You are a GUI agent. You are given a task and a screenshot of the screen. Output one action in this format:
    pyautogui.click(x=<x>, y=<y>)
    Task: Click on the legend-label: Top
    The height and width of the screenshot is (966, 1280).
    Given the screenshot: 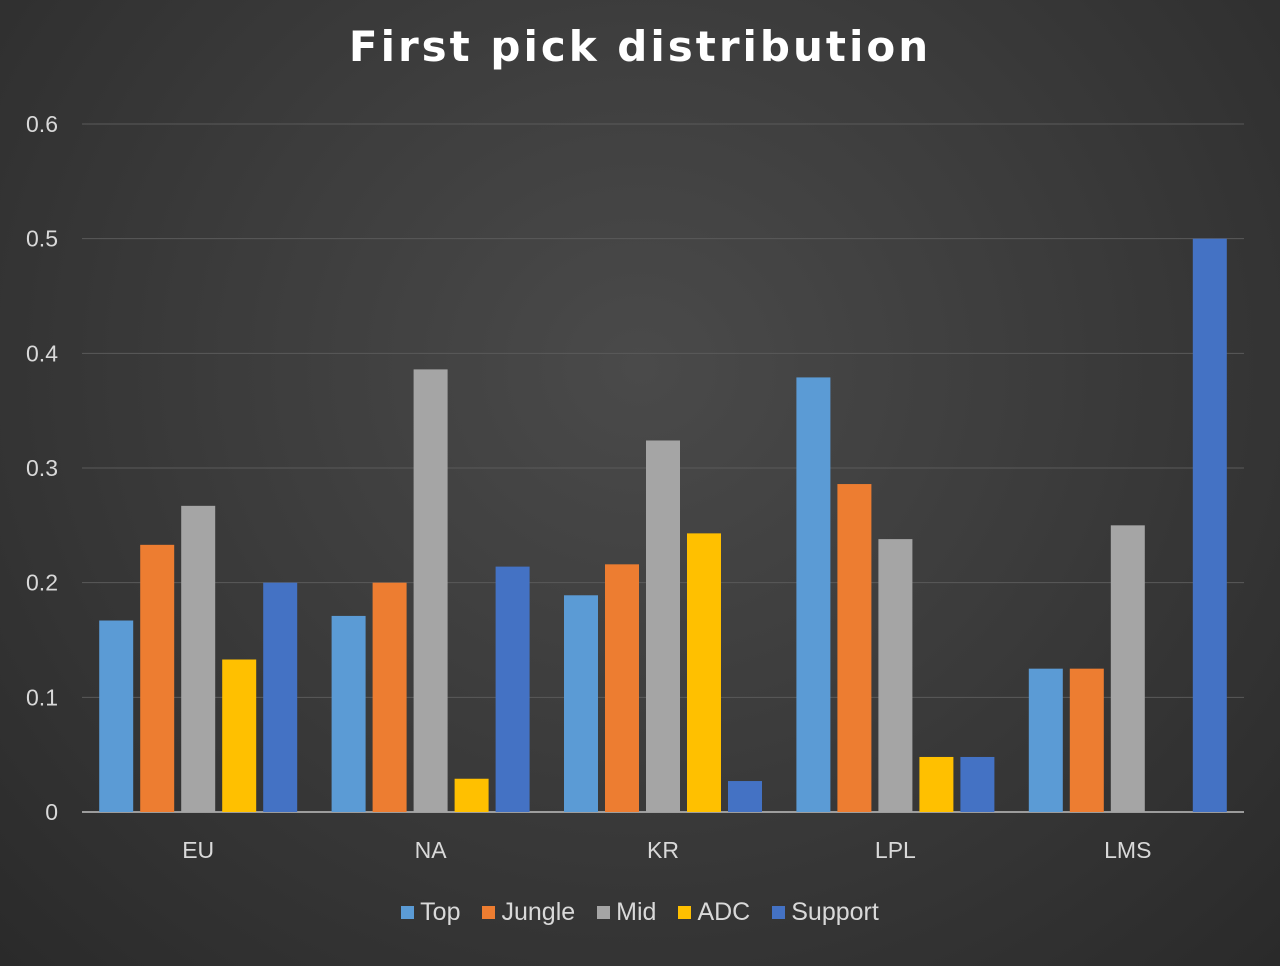 What is the action you would take?
    pyautogui.click(x=440, y=912)
    